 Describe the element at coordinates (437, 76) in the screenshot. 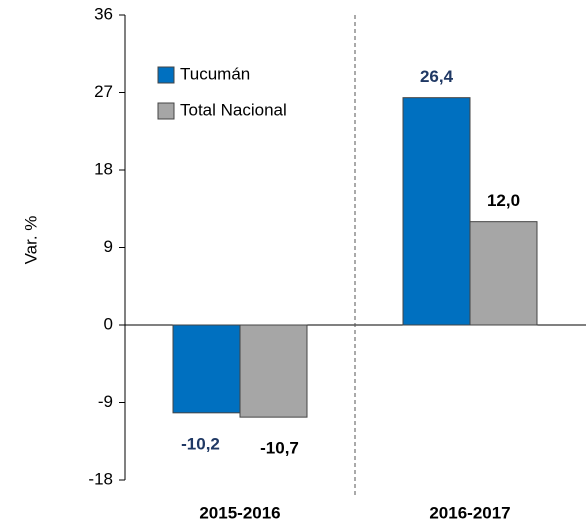

I see `value-label: 26,4` at that location.